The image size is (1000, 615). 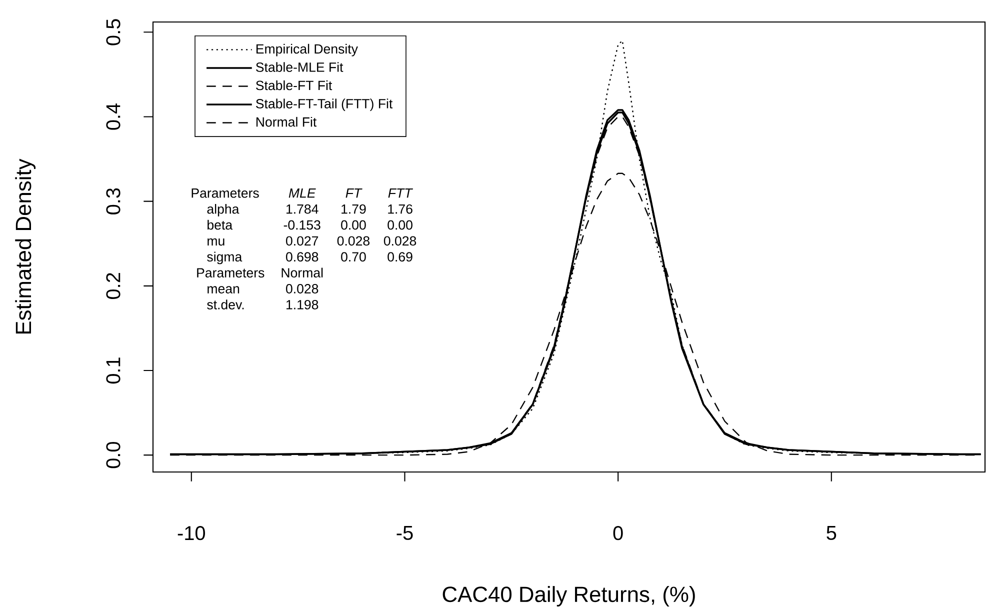 What do you see at coordinates (300, 67) in the screenshot?
I see `legend-label: Stable-MLE Fit` at bounding box center [300, 67].